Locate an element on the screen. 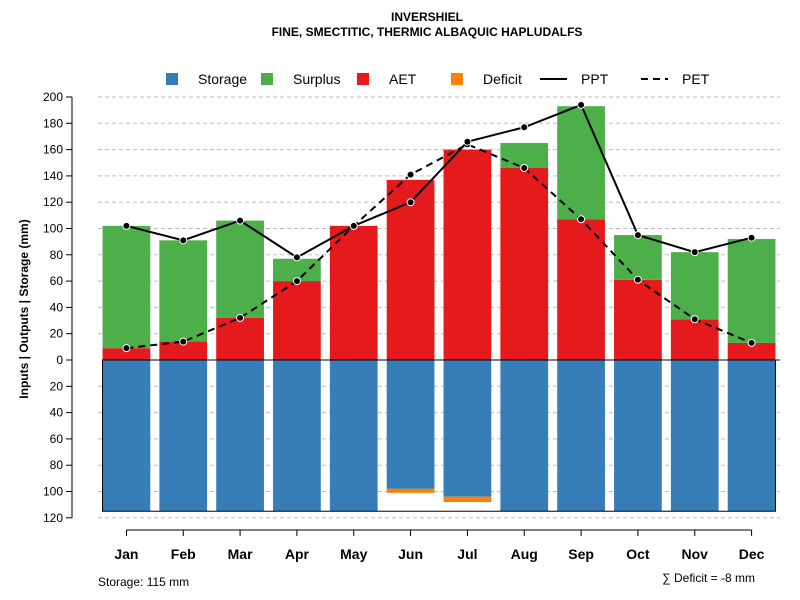  deficit-bar is located at coordinates (410, 490).